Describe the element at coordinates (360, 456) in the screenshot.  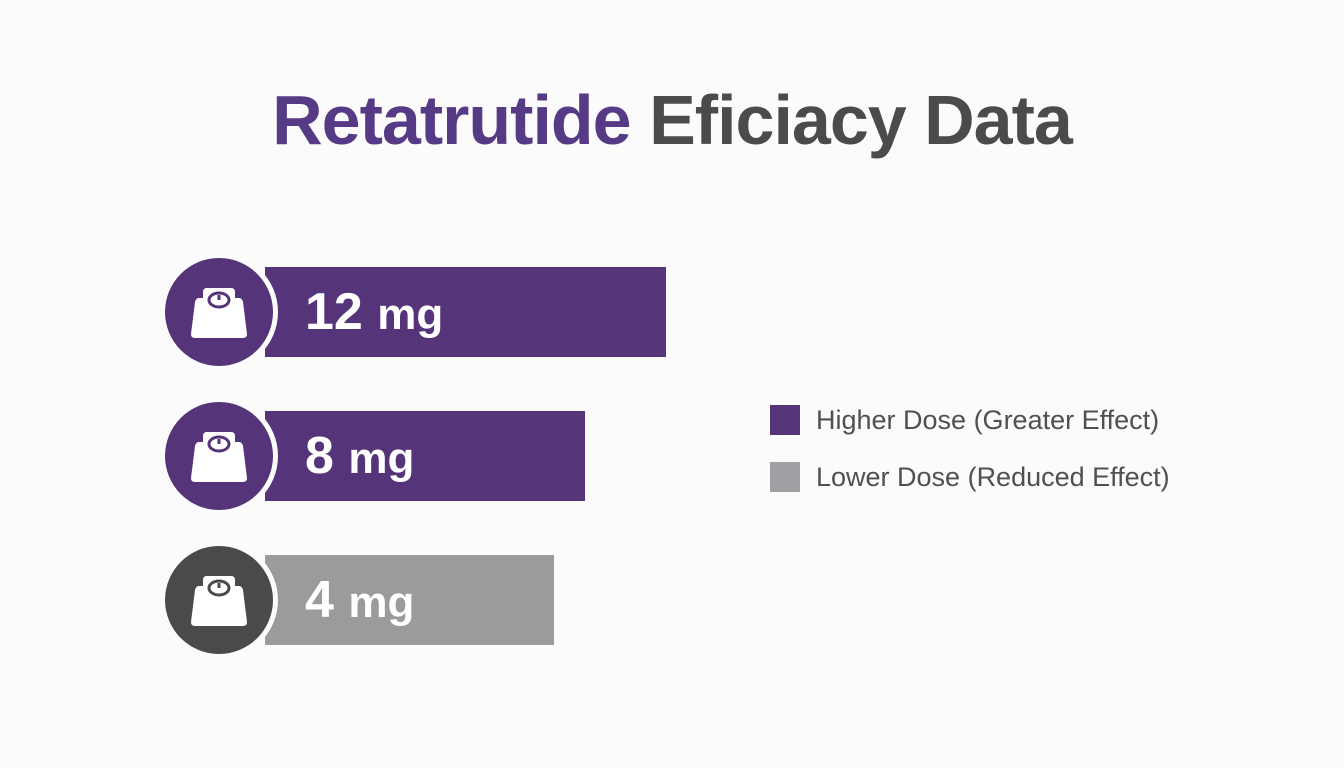
I see `dose-label: 8 mg` at that location.